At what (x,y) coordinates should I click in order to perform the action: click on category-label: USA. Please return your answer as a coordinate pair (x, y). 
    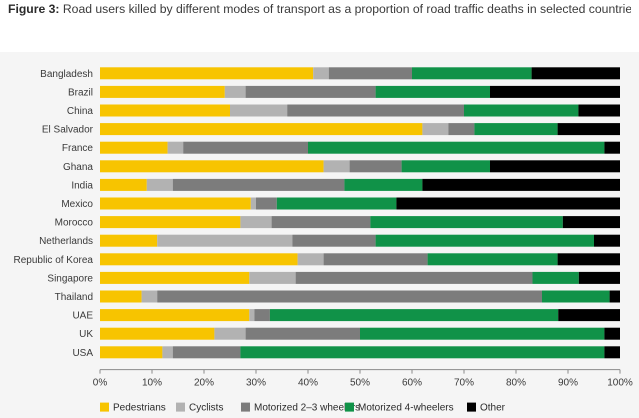
    Looking at the image, I should click on (82, 353).